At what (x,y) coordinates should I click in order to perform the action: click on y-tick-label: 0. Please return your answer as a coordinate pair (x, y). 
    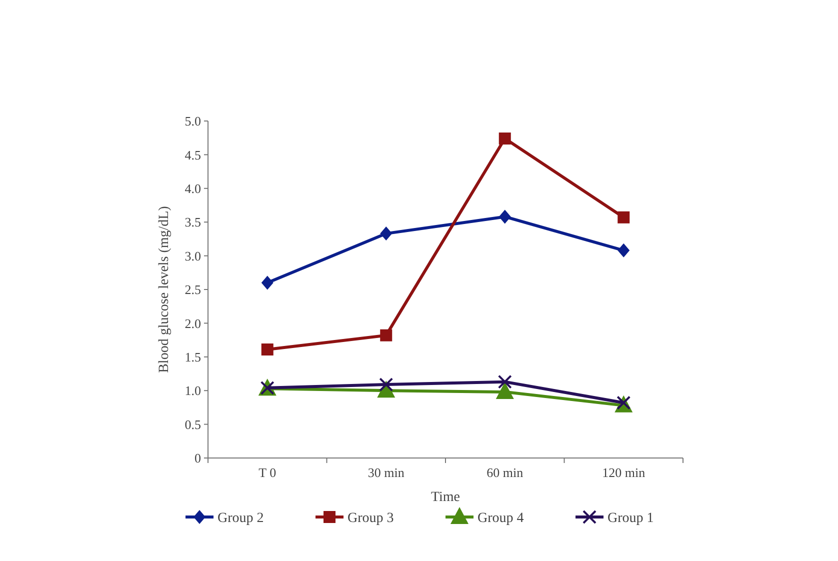
    Looking at the image, I should click on (197, 458).